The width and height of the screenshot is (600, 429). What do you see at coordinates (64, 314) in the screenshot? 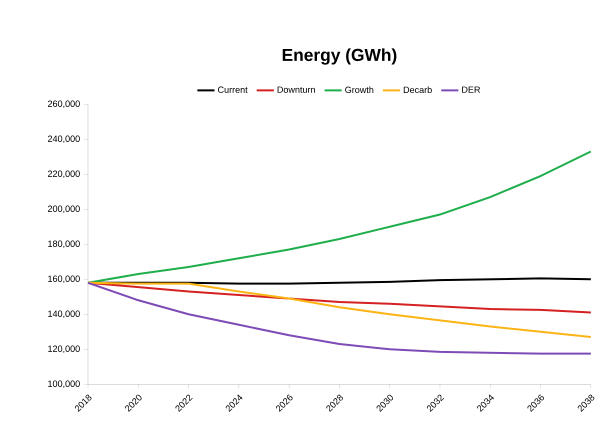
I see `y-tick-label: 140,000` at bounding box center [64, 314].